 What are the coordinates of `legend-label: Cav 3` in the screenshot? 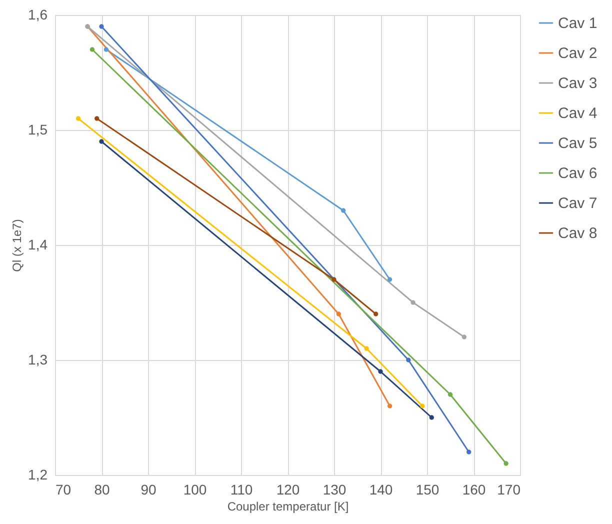 It's located at (578, 83).